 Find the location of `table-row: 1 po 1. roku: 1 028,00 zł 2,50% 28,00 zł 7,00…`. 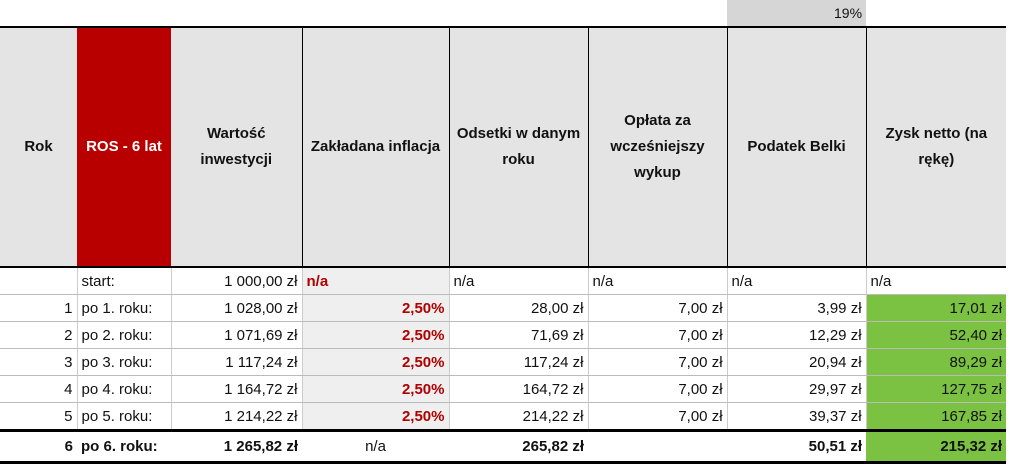

table-row: 1 po 1. roku: 1 028,00 zł 2,50% 28,00 zł 7,00… is located at coordinates (503, 308).